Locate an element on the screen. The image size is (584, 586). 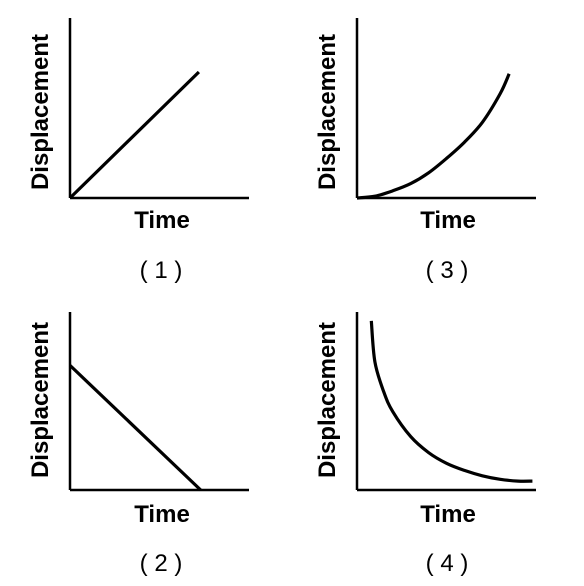
panel-label-1: ( 1 ) is located at coordinates (161, 270).